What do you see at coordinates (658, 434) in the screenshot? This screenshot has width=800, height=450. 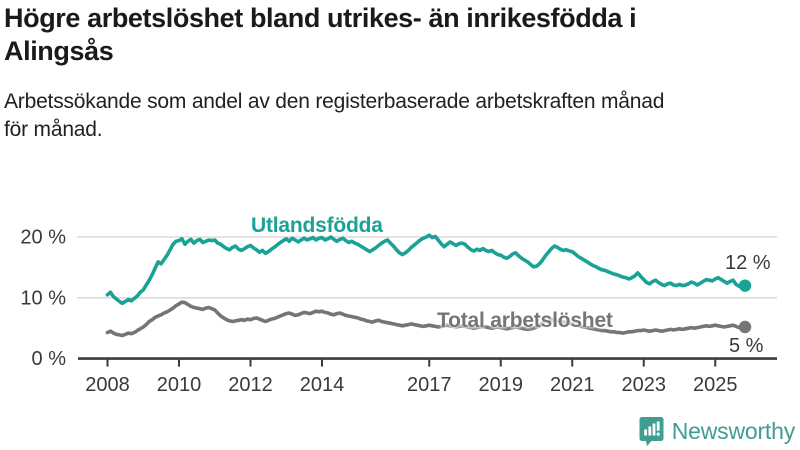 I see `exclamation-dot` at bounding box center [658, 434].